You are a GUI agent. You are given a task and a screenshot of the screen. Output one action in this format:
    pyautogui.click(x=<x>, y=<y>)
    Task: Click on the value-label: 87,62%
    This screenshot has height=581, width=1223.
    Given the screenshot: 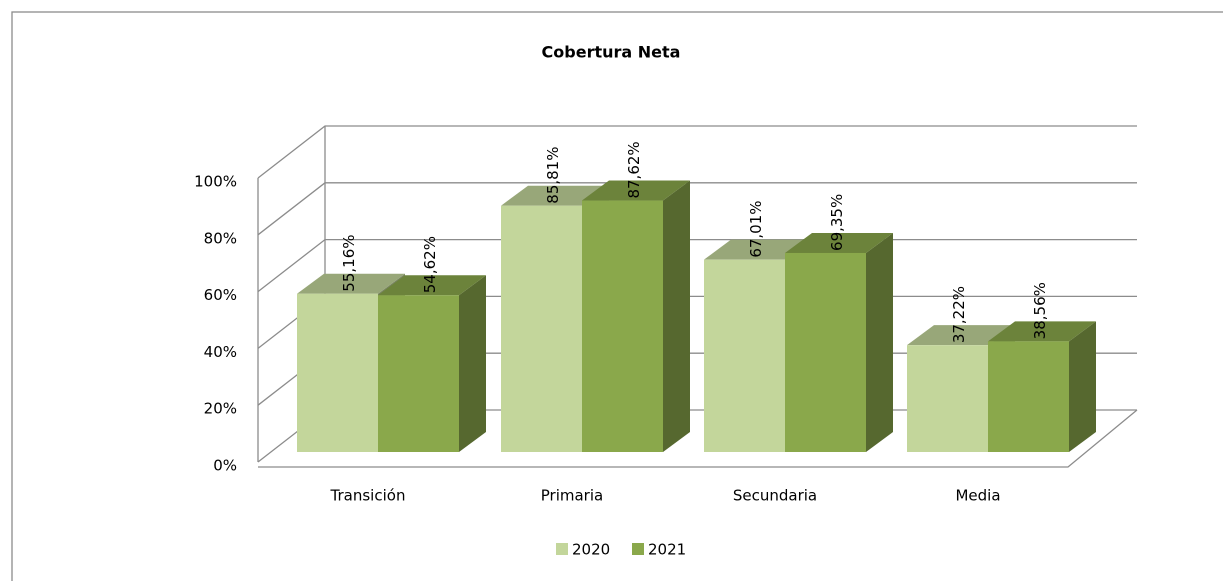 What is the action you would take?
    pyautogui.click(x=634, y=169)
    